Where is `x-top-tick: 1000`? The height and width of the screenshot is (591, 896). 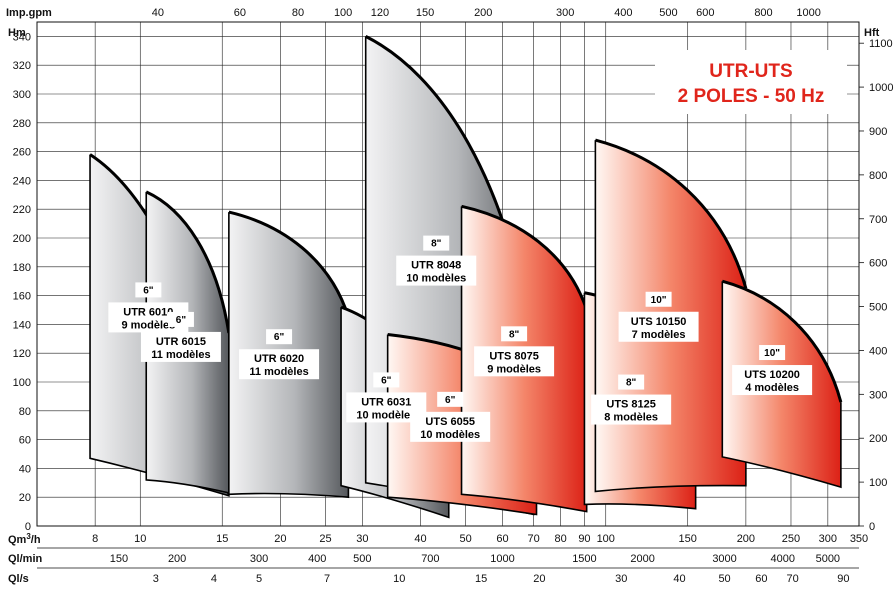 x-top-tick: 1000 is located at coordinates (808, 13).